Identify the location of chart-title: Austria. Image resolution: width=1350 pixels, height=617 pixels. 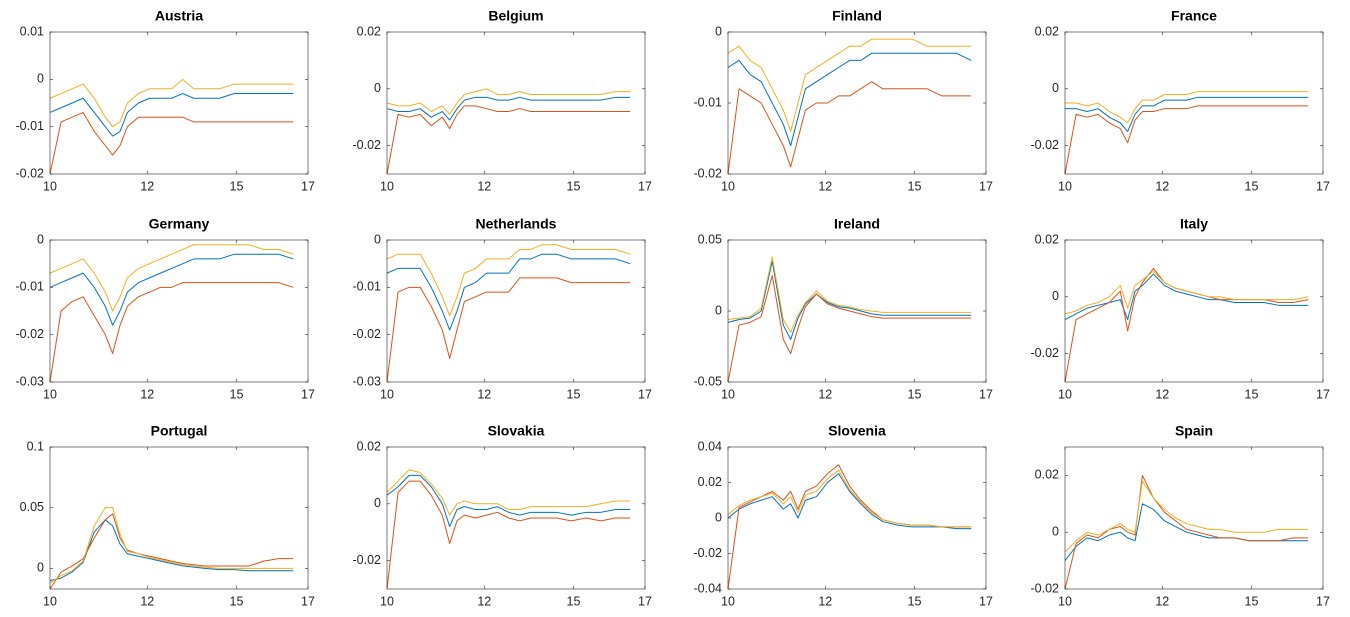
(179, 16).